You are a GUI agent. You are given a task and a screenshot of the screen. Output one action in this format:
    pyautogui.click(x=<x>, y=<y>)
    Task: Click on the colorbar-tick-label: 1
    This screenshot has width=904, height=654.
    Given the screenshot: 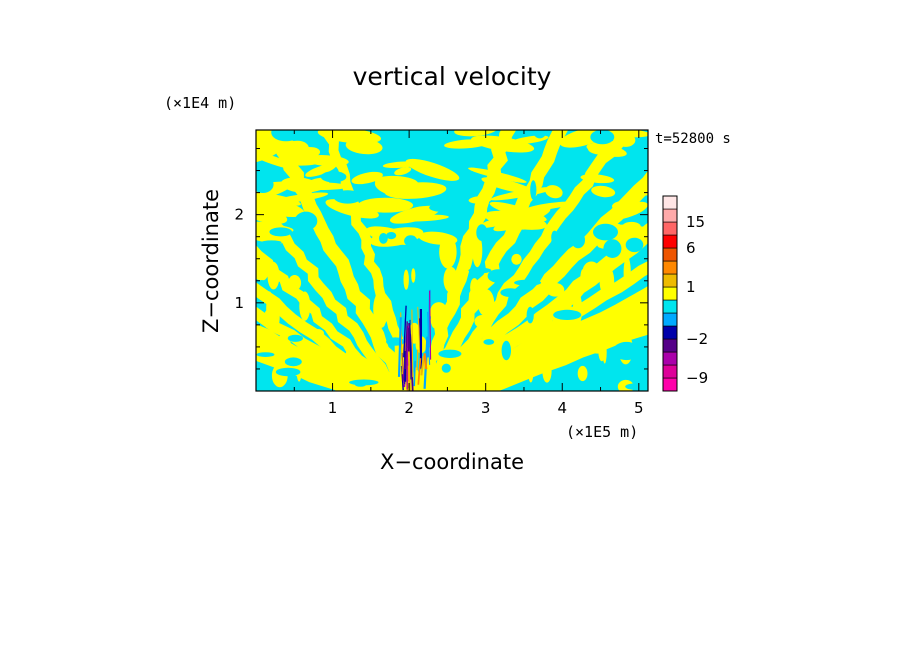 What is the action you would take?
    pyautogui.click(x=691, y=287)
    